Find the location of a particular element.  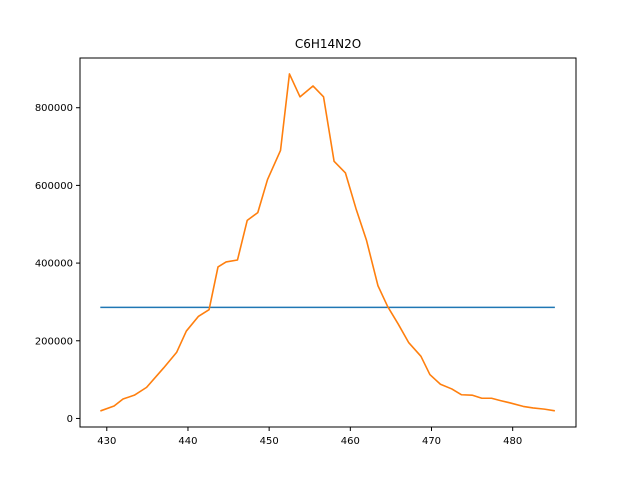

x-tick-label: 470 is located at coordinates (431, 441).